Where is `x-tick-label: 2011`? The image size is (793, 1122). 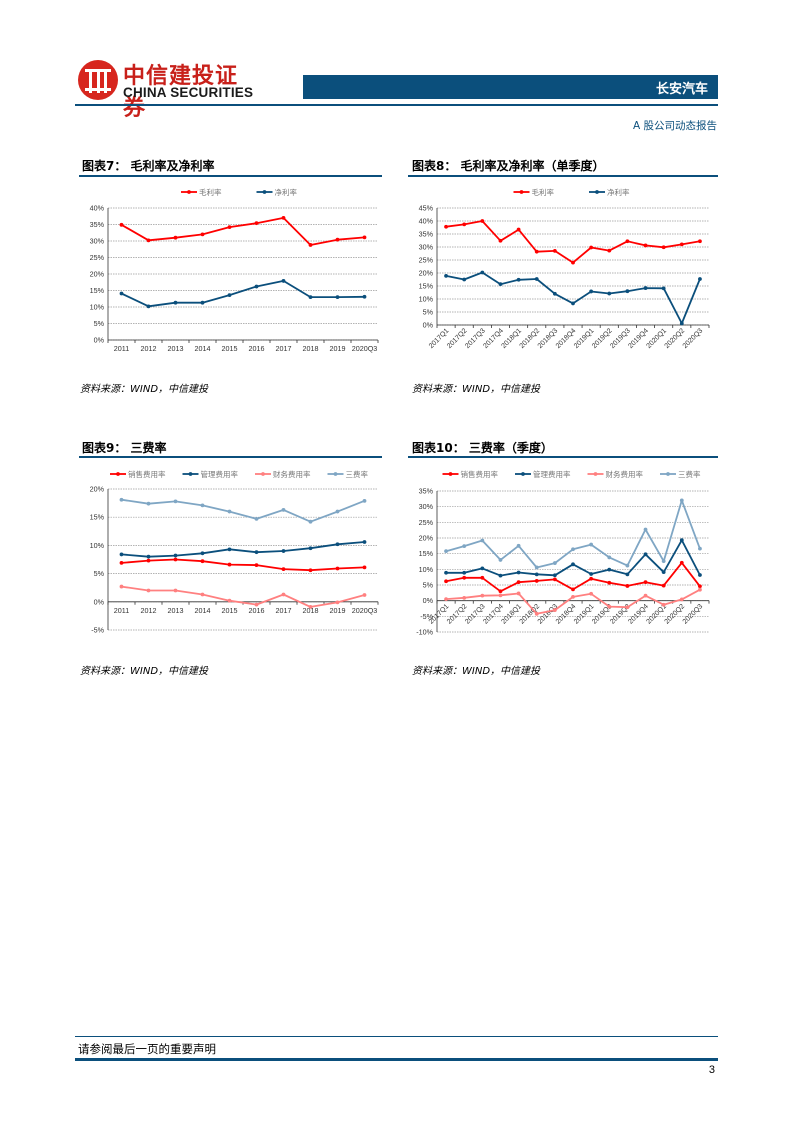
x-tick-label: 2011 is located at coordinates (121, 610).